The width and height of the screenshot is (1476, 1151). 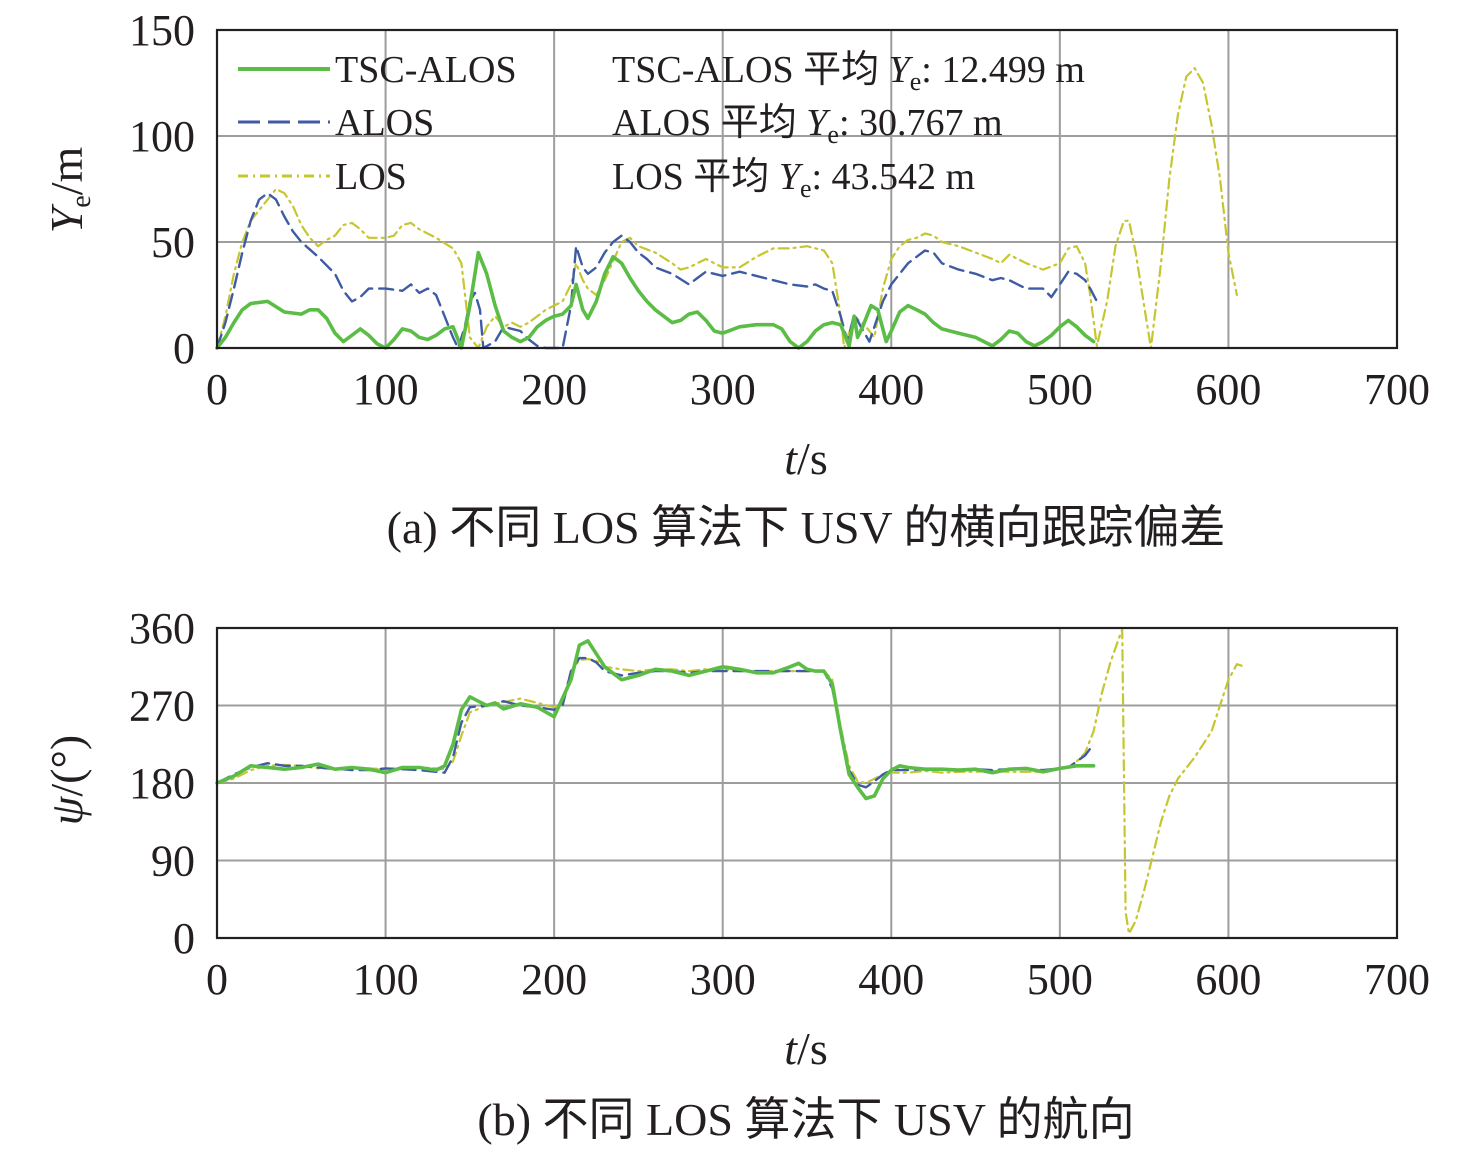 What do you see at coordinates (162, 628) in the screenshot?
I see `chart-b-y-tick-label: 360` at bounding box center [162, 628].